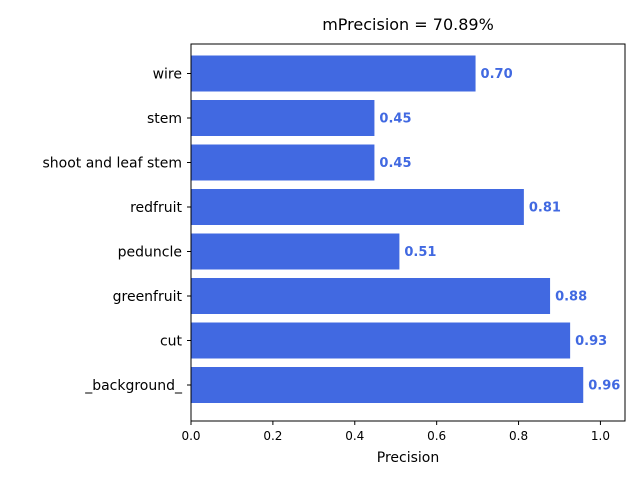 The width and height of the screenshot is (640, 480). Describe the element at coordinates (591, 341) in the screenshot. I see `data-label-6: 0.93` at that location.